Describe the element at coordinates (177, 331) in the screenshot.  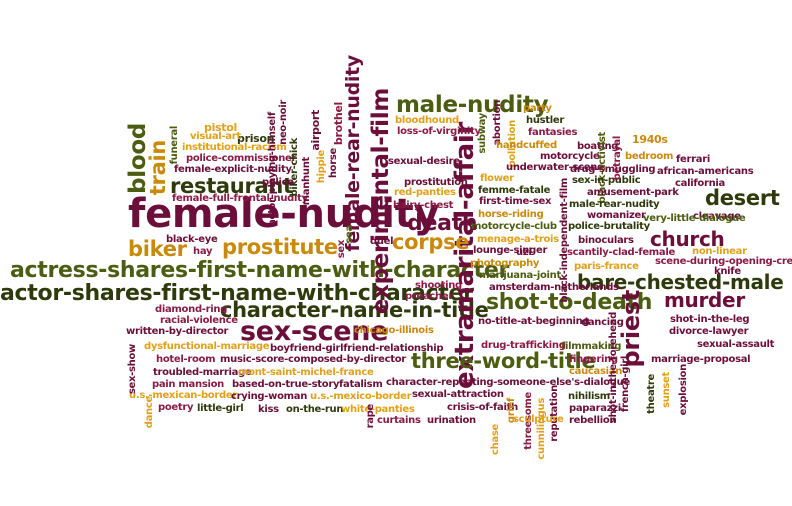
I see `tag-written-by-director: written-by-director` at that location.